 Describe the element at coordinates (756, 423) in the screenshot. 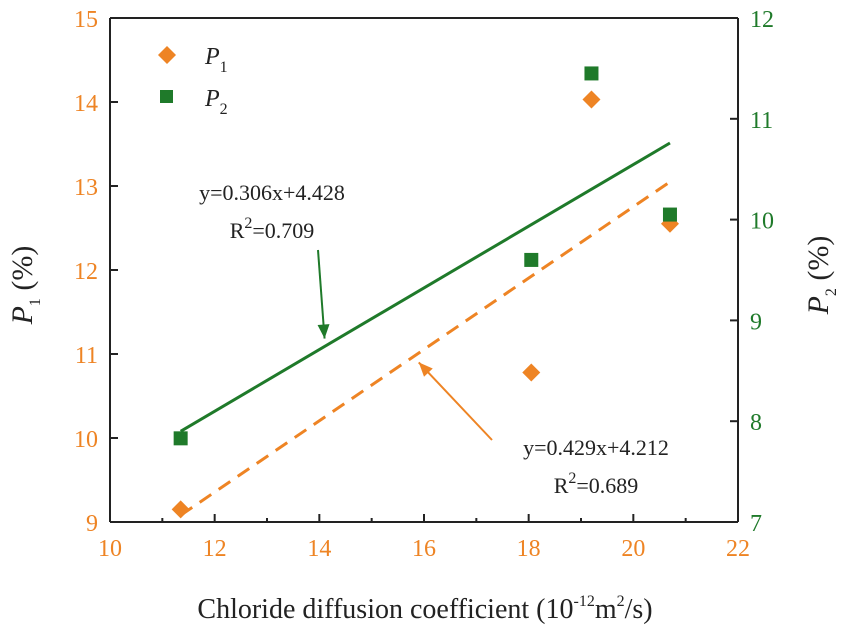

I see `y-right-tick-label: 8` at that location.